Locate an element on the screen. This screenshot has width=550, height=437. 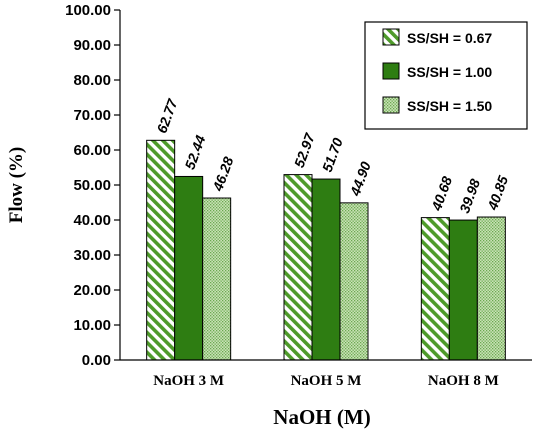
legend: SS/SH = 0.67 SS/SH = 1.00 SS/SH = 1.50 is located at coordinates (446, 75).